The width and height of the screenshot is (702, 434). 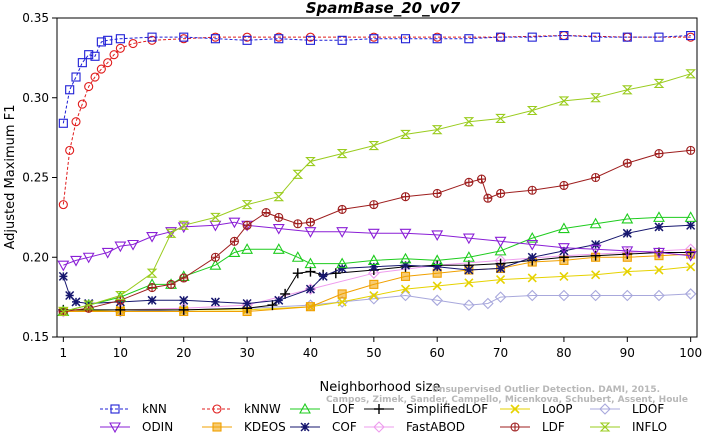 What do you see at coordinates (532, 427) in the screenshot?
I see `legend-item-ldf: LDF` at bounding box center [532, 427].